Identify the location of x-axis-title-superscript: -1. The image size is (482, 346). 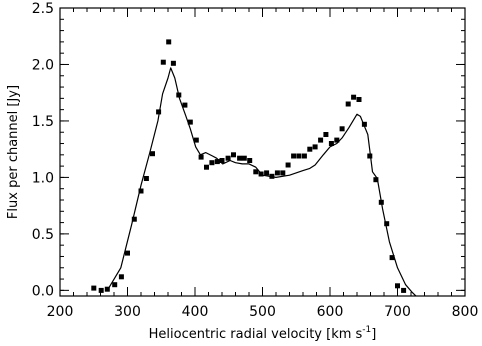
(366, 330).